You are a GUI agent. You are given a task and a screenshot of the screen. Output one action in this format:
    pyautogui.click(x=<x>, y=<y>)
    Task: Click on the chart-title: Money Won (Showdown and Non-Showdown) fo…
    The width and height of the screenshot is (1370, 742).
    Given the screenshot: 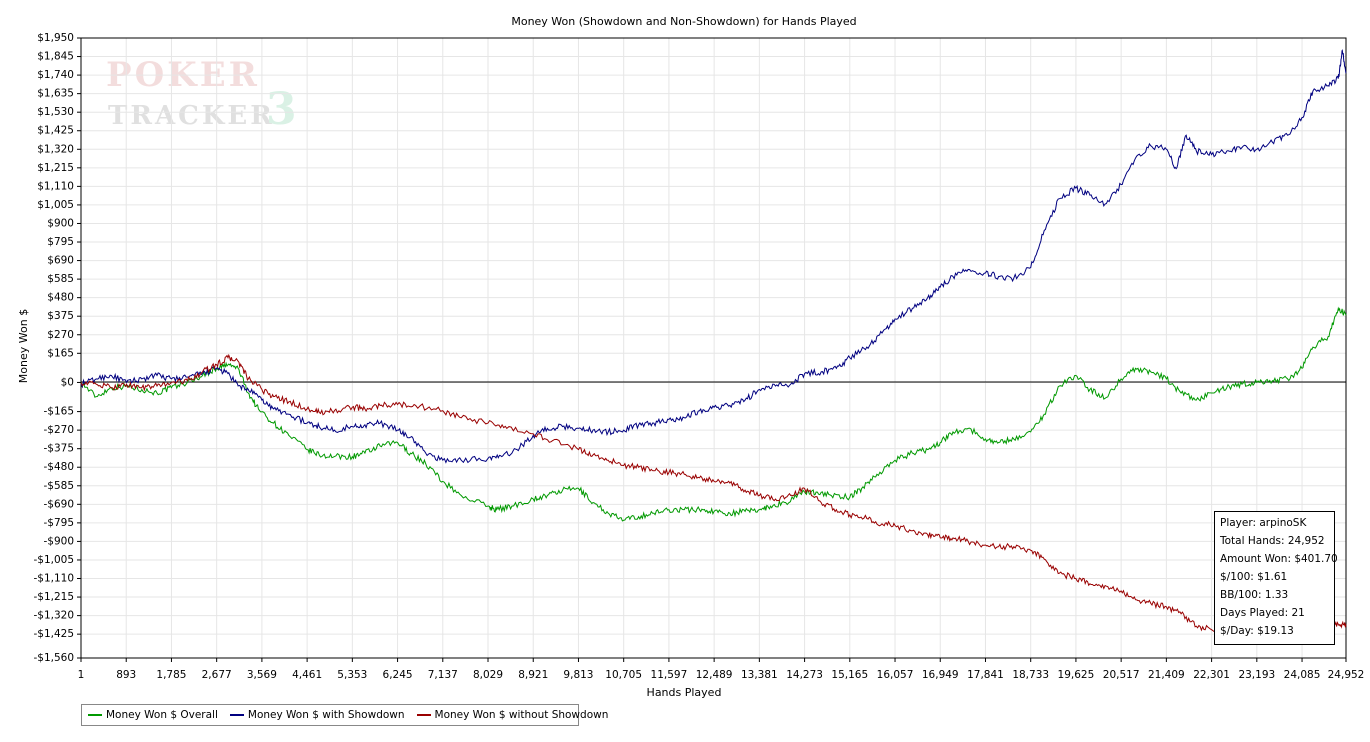 What is the action you would take?
    pyautogui.click(x=683, y=21)
    